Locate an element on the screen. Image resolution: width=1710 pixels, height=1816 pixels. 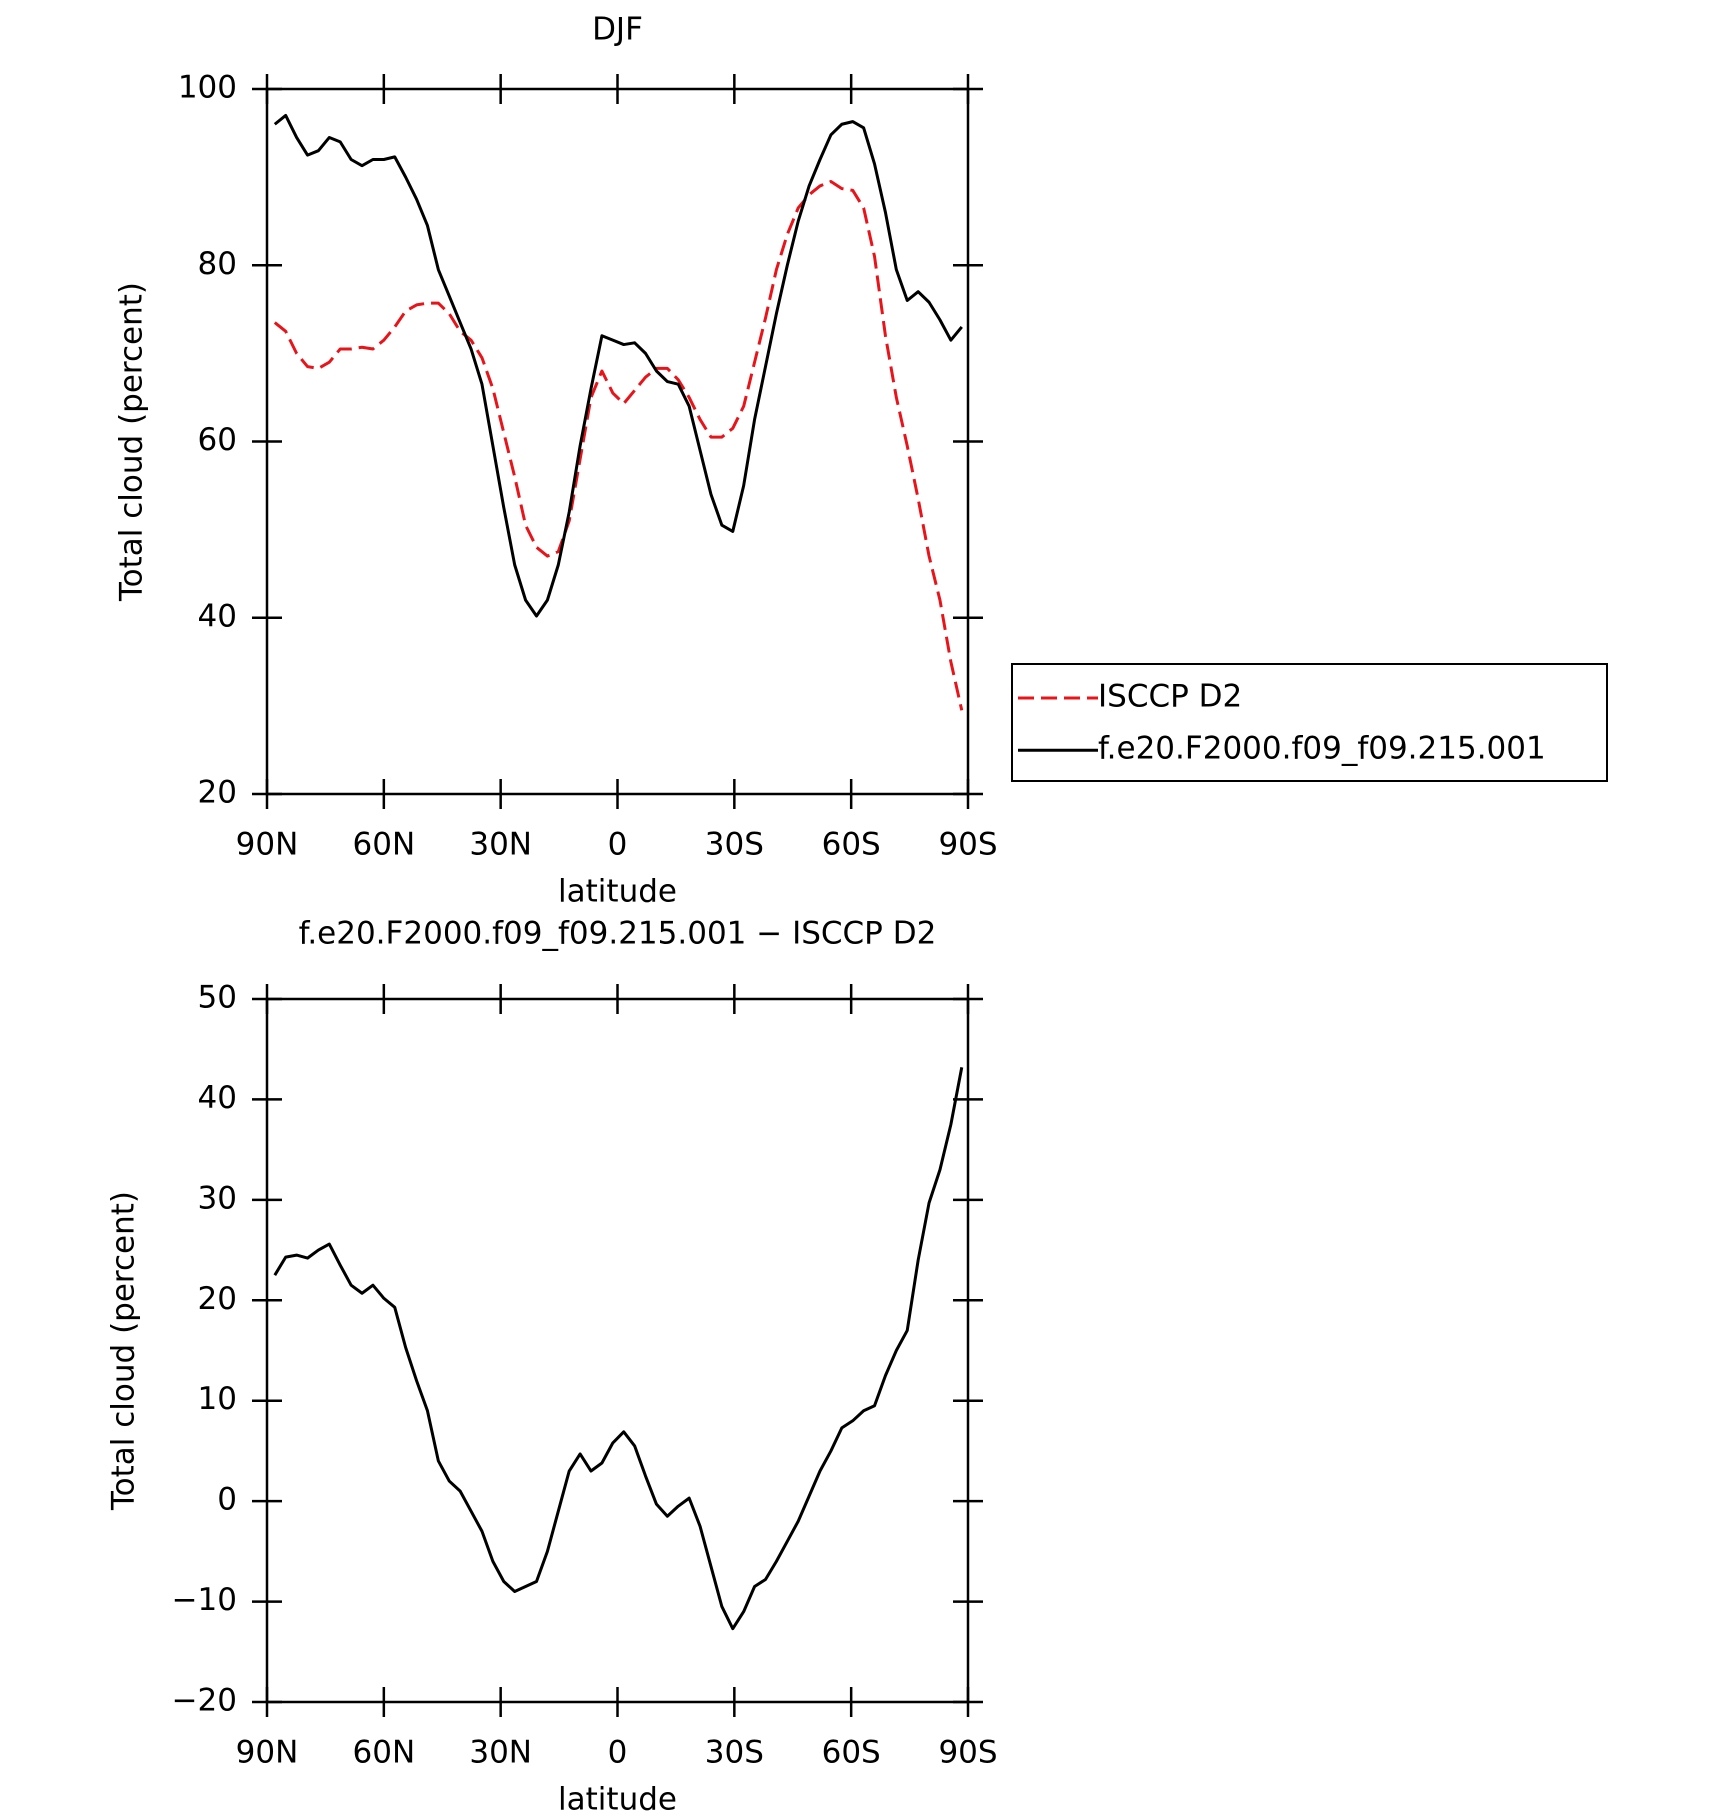
y-tick-label: 60 is located at coordinates (217, 440).